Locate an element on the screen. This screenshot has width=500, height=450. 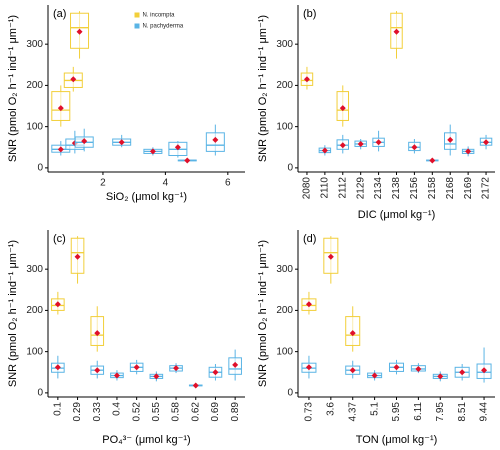
x-tick-label: 0.29 is located at coordinates (77, 412).